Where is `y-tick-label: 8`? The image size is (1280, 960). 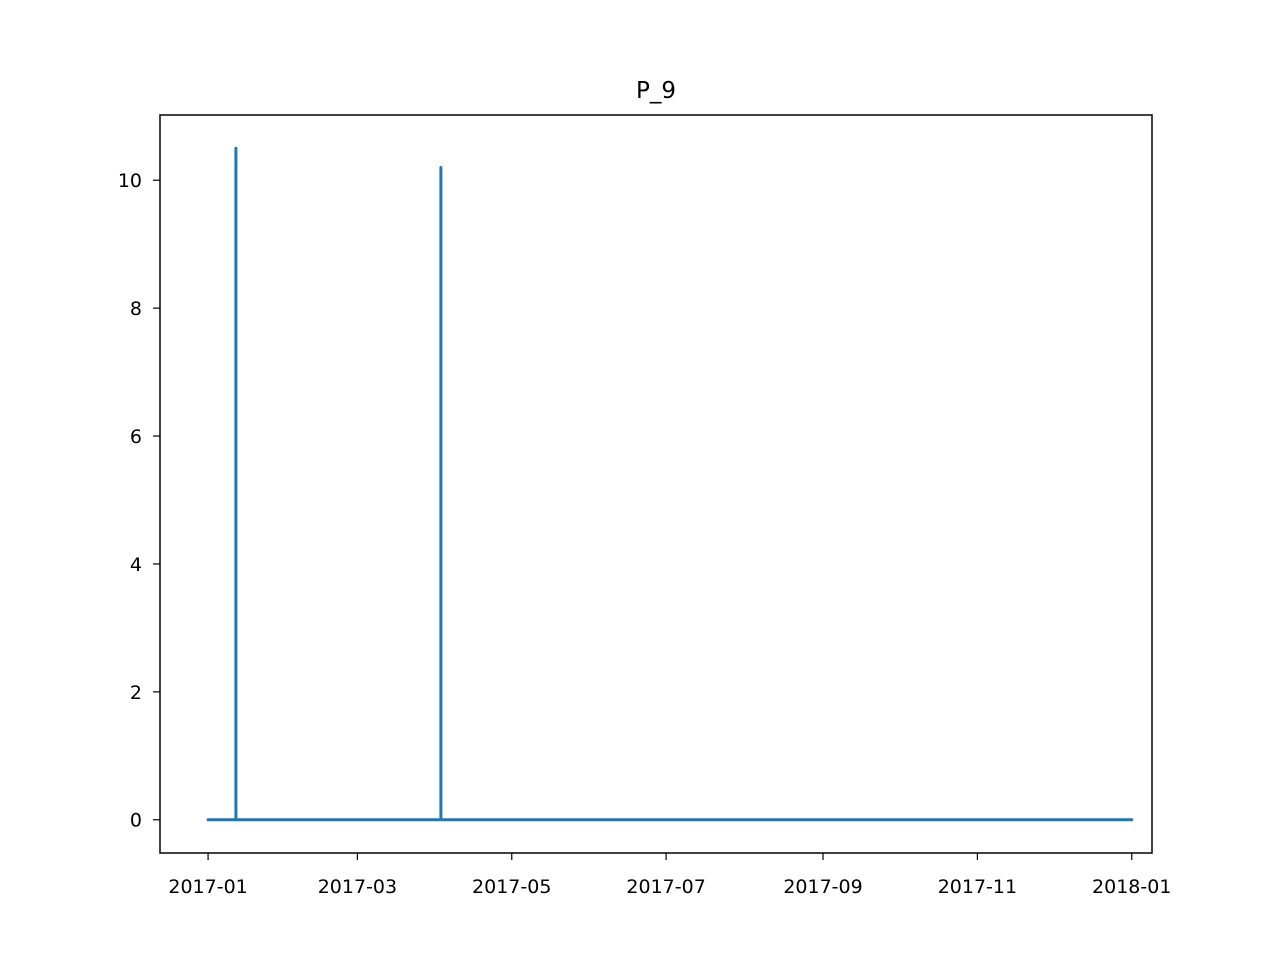 y-tick-label: 8 is located at coordinates (136, 309).